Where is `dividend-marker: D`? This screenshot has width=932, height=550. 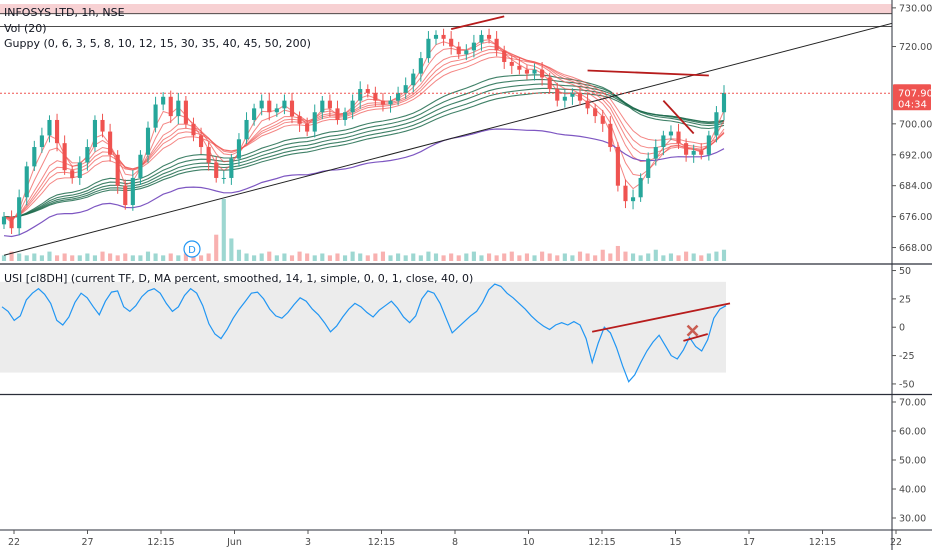 dividend-marker: D is located at coordinates (192, 249).